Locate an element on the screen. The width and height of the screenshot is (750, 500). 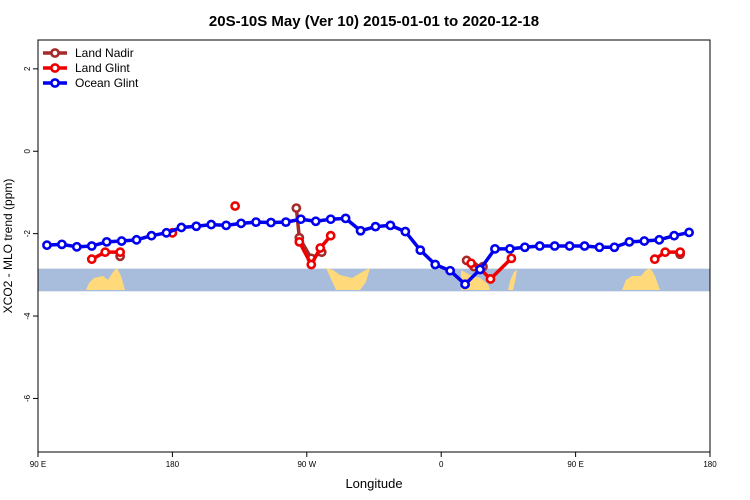
legend-label: Land Nadir is located at coordinates (104, 53).